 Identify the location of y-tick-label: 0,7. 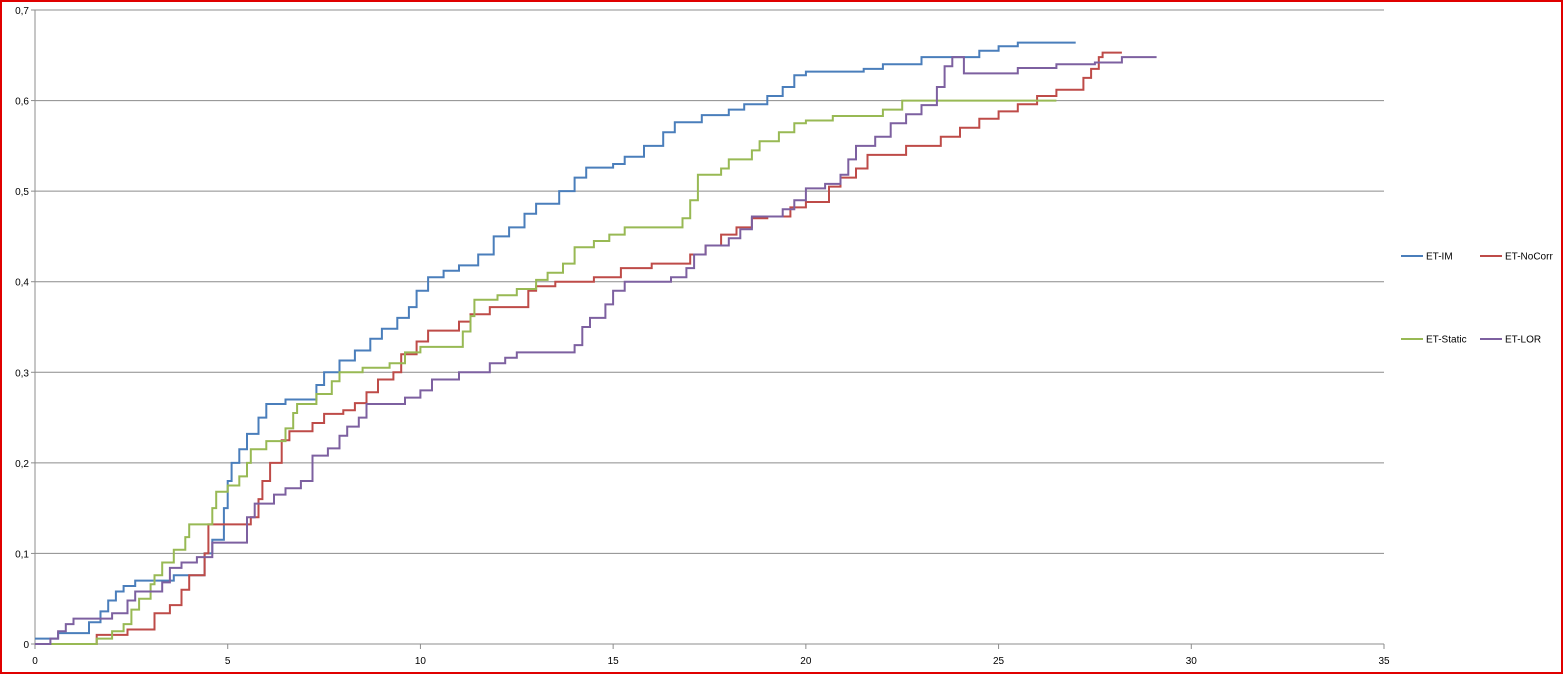
(22, 11).